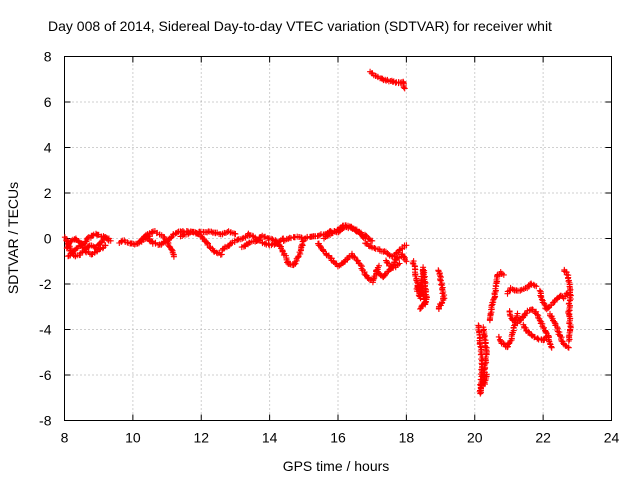  What do you see at coordinates (336, 466) in the screenshot?
I see `x-axis-label: GPS time / hours` at bounding box center [336, 466].